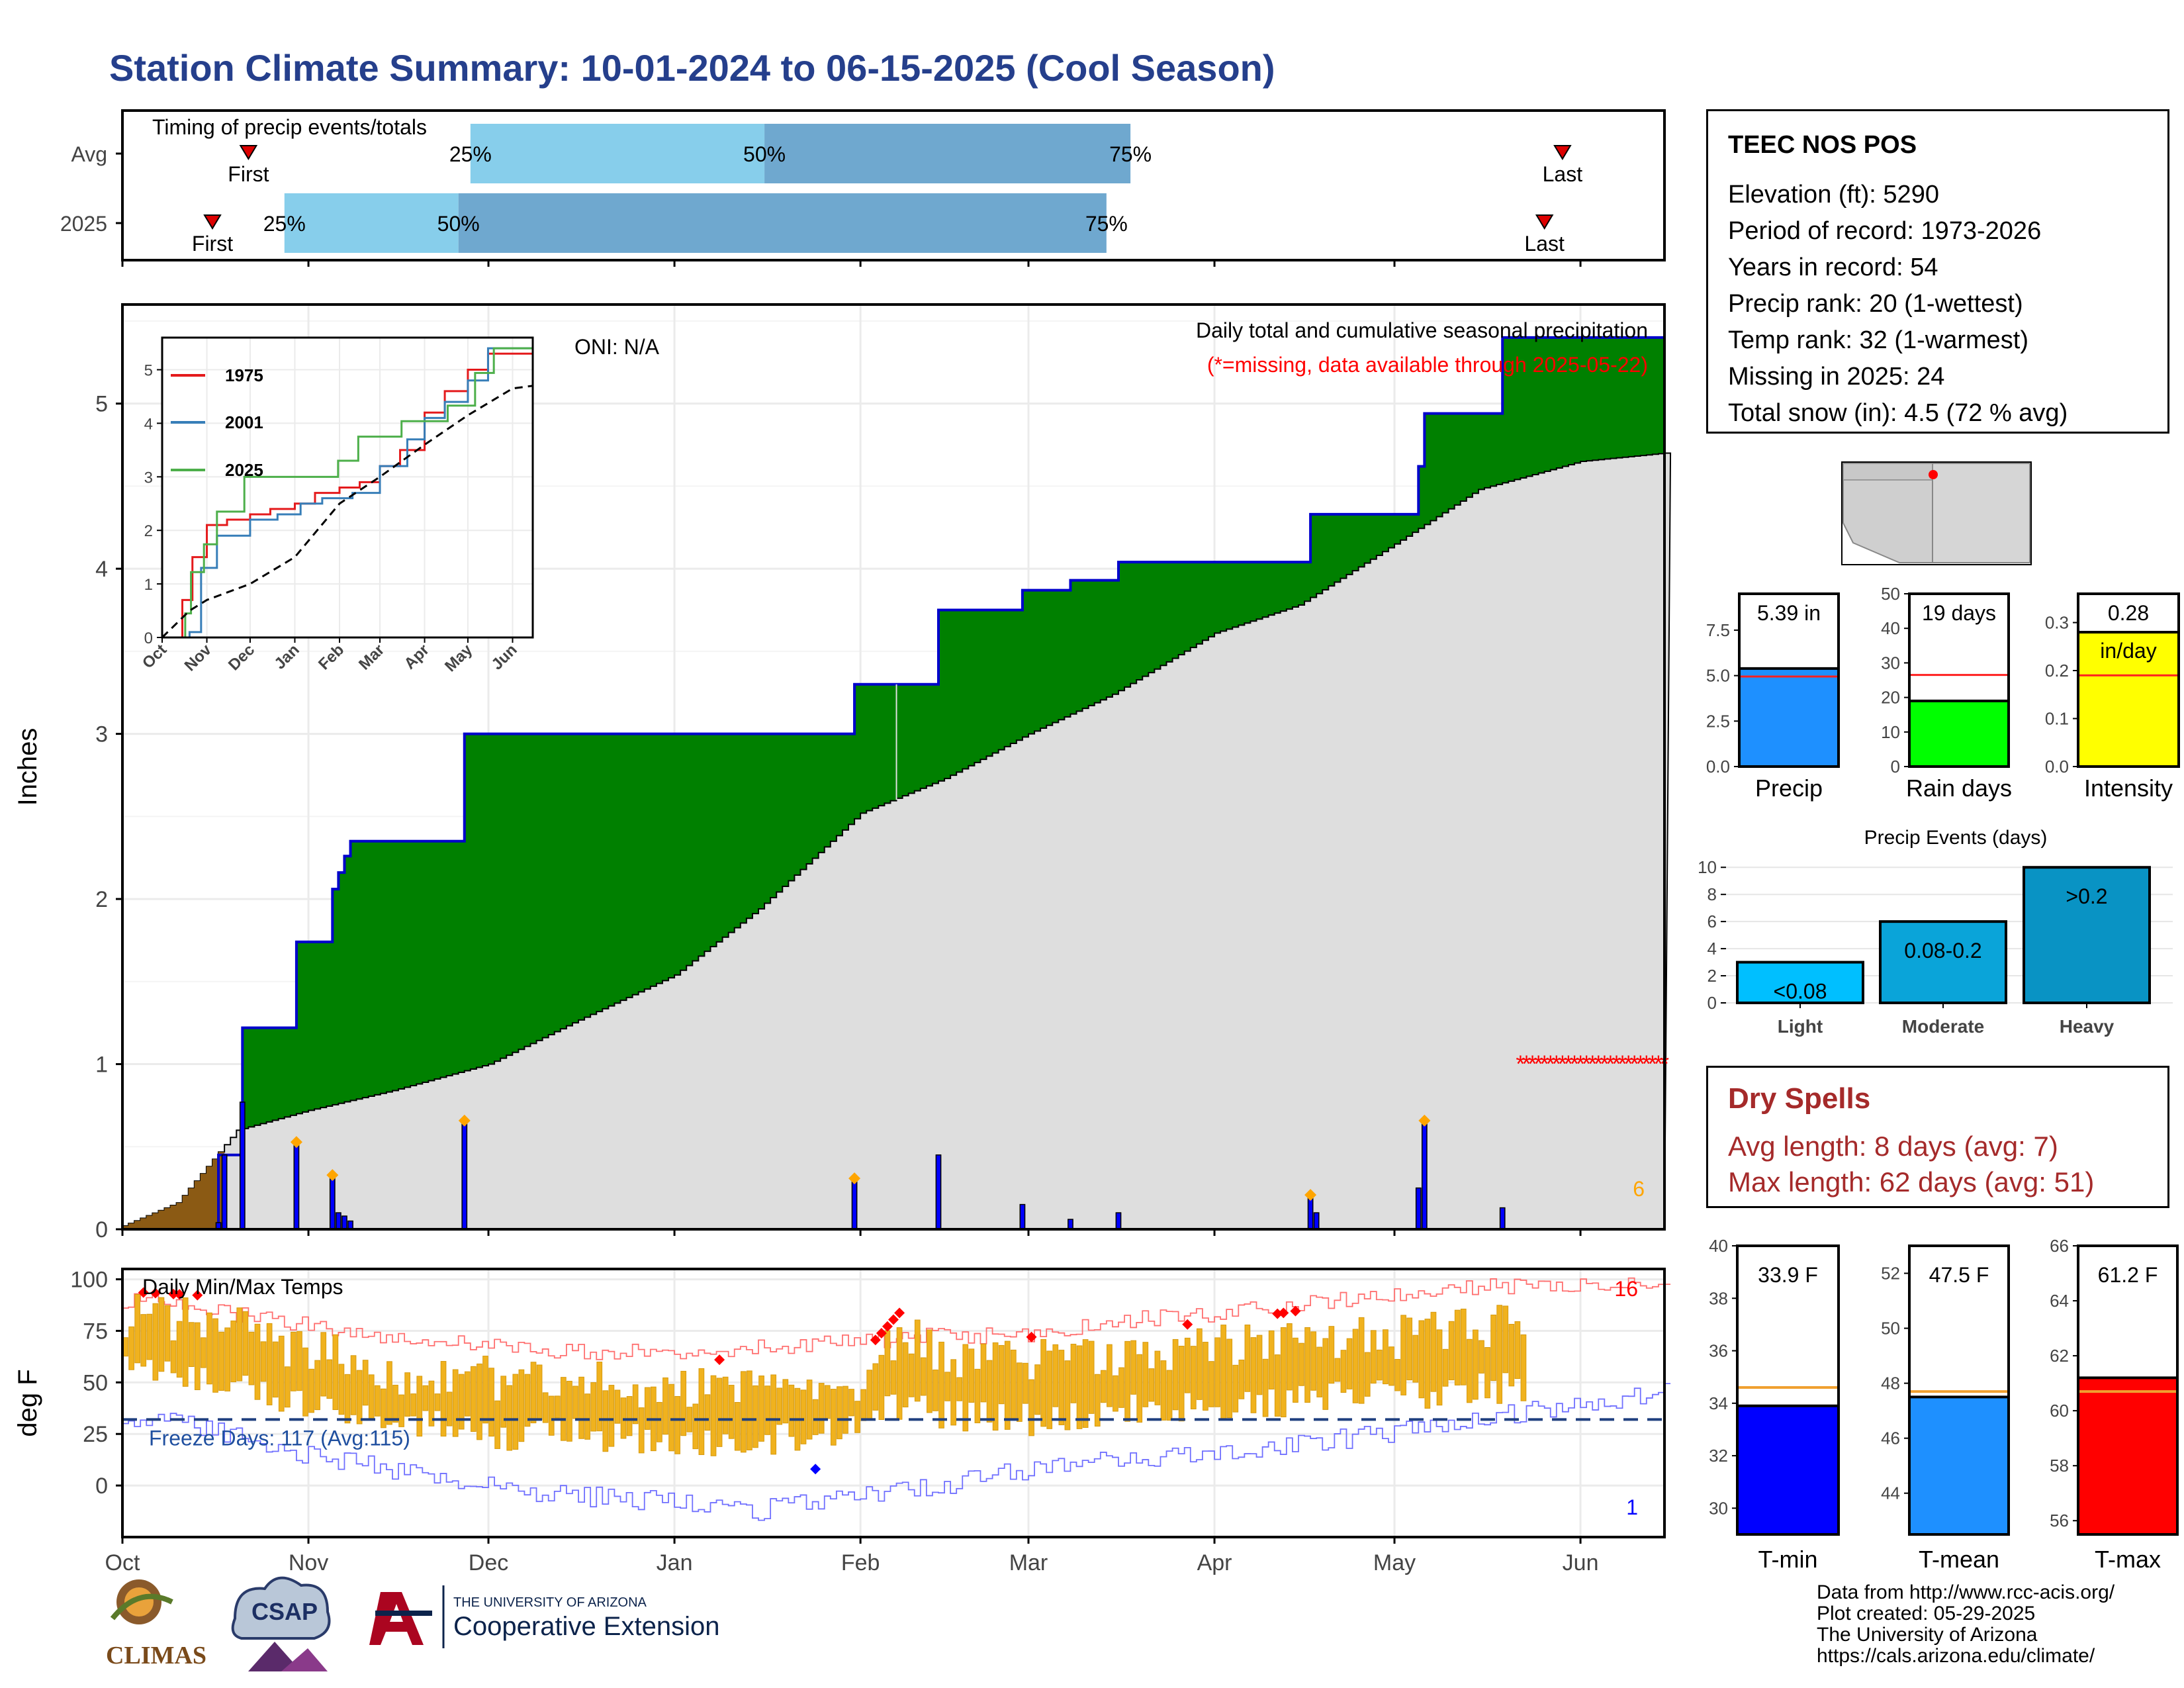 This screenshot has width=2184, height=1688. What do you see at coordinates (2057, 719) in the screenshot?
I see `totals-y-tick-label: 0.1` at bounding box center [2057, 719].